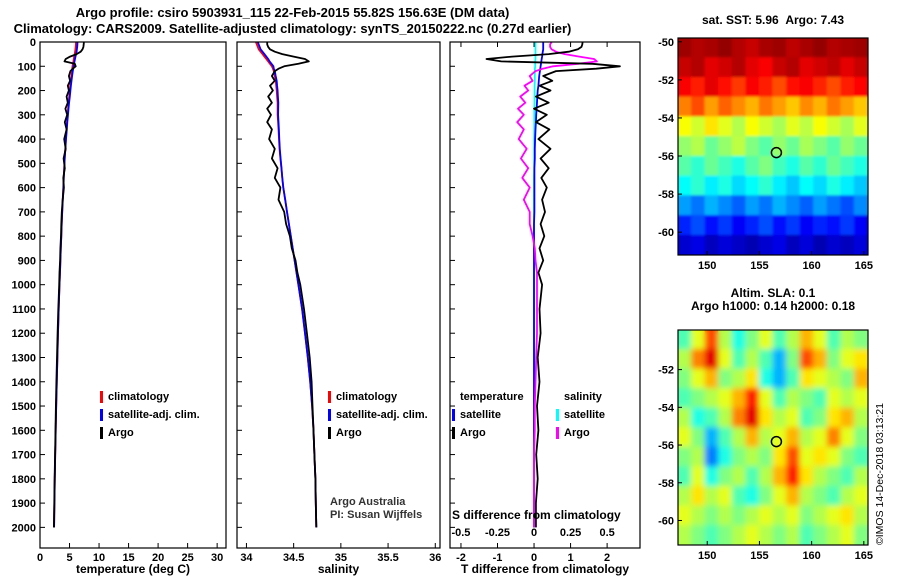 The height and width of the screenshot is (580, 900). I want to click on sla-map-cells, so click(773, 437).